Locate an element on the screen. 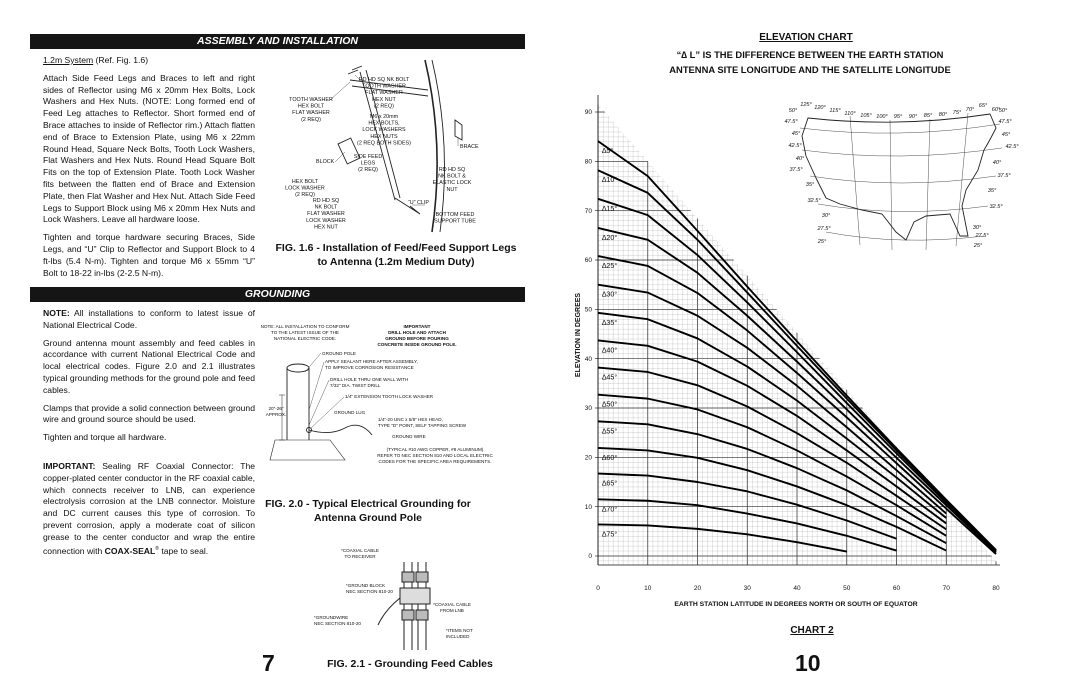 The width and height of the screenshot is (1080, 698). map-latitude: 50° is located at coordinates (1003, 111).